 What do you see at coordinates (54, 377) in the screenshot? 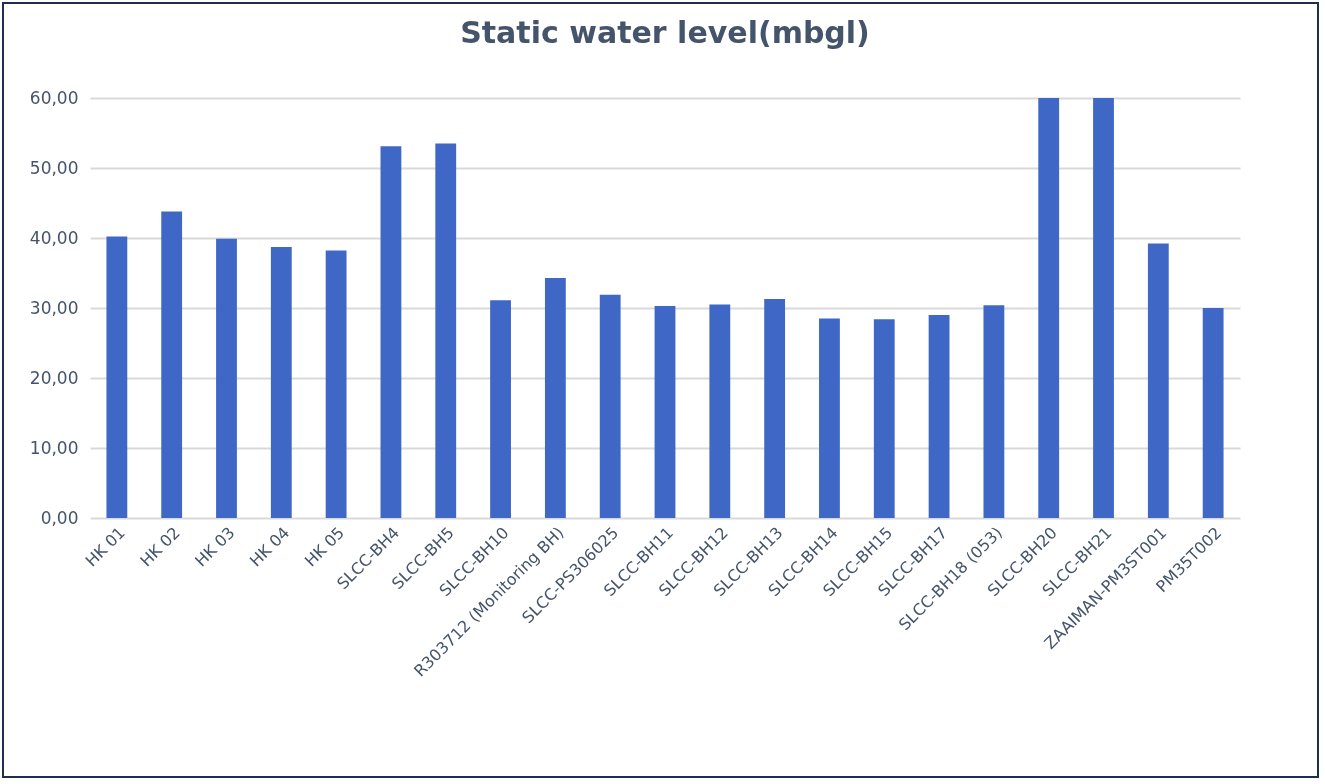
I see `y-tick-label: 20,00` at bounding box center [54, 377].